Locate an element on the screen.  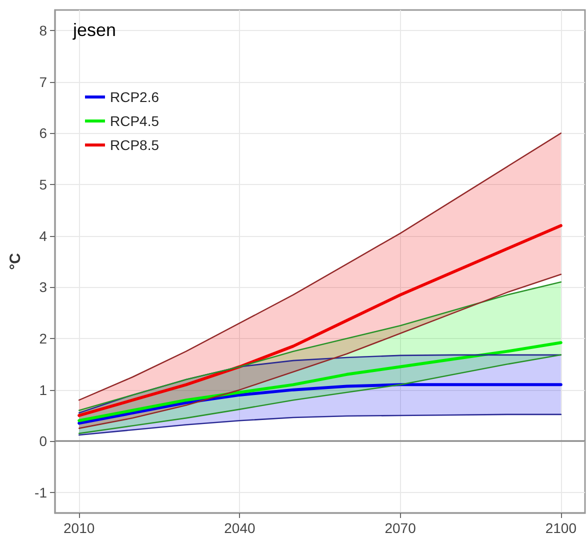
y-tick-label: 8 is located at coordinates (43, 30).